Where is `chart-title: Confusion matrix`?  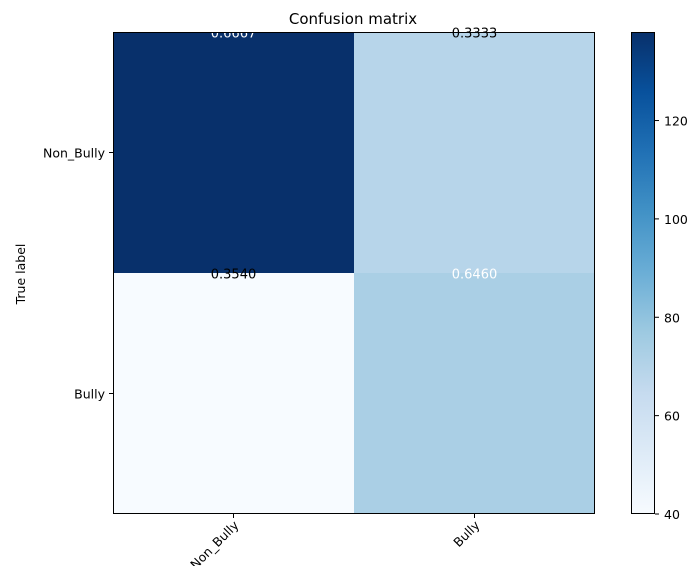 chart-title: Confusion matrix is located at coordinates (353, 19).